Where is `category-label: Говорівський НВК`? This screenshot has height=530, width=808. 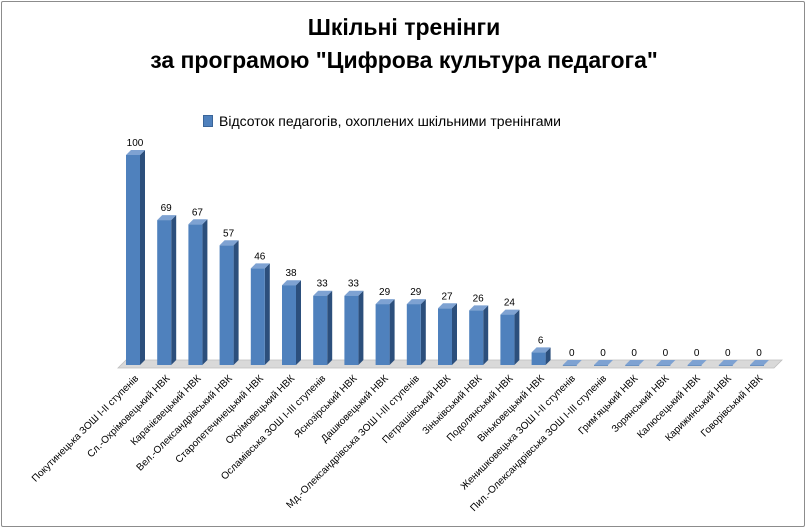
category-label: Говорівський НВК is located at coordinates (732, 406).